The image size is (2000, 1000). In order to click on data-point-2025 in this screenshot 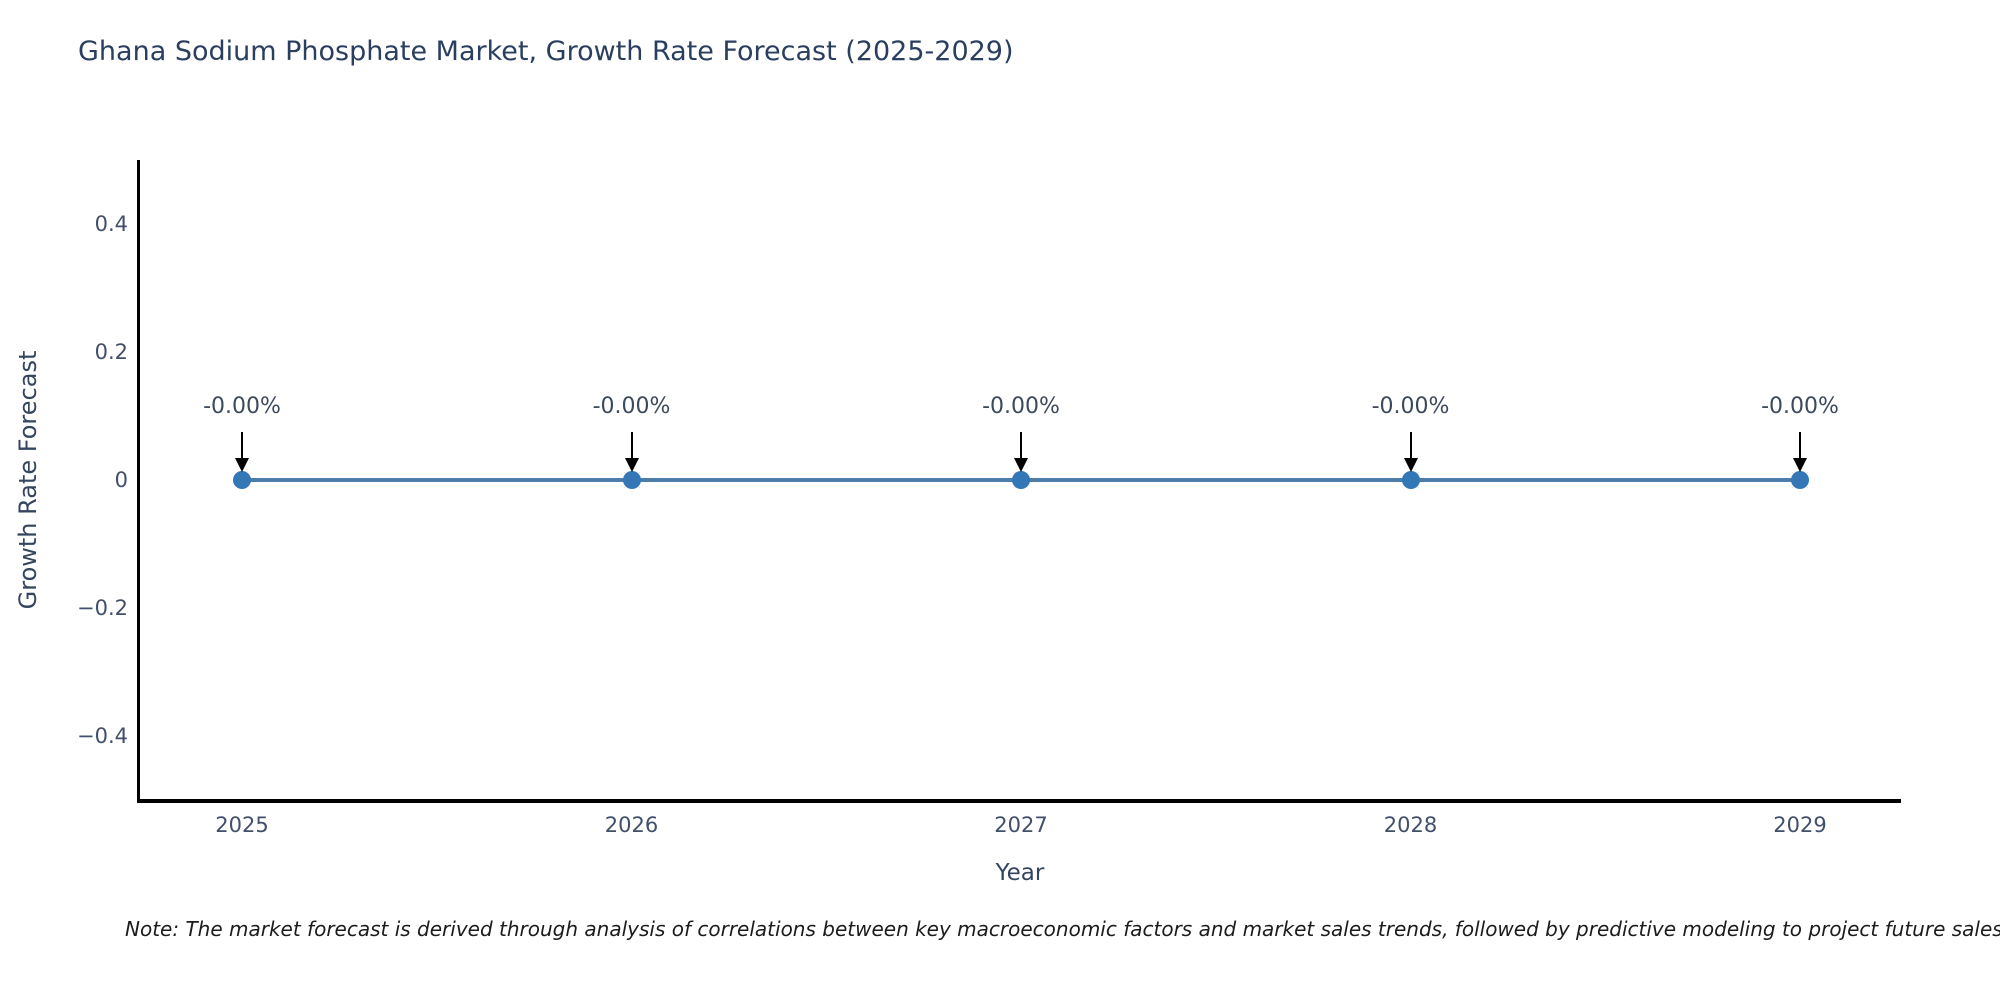, I will do `click(242, 480)`.